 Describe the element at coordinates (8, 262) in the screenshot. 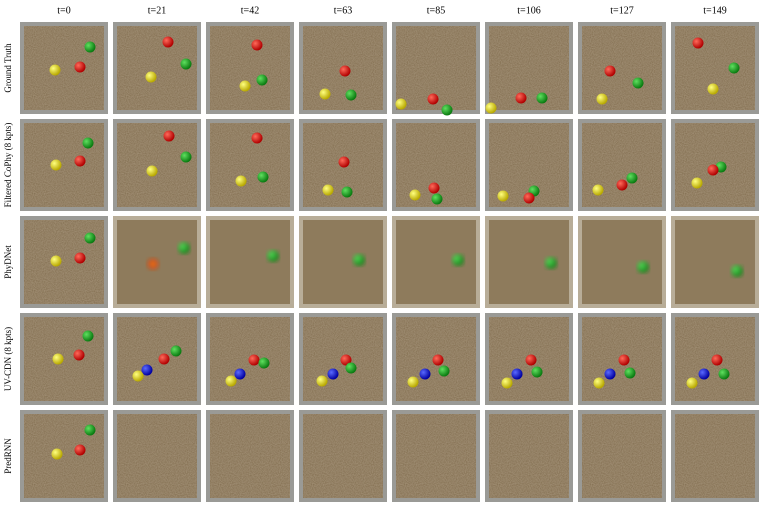

I see `row-label: PhyDNet` at that location.